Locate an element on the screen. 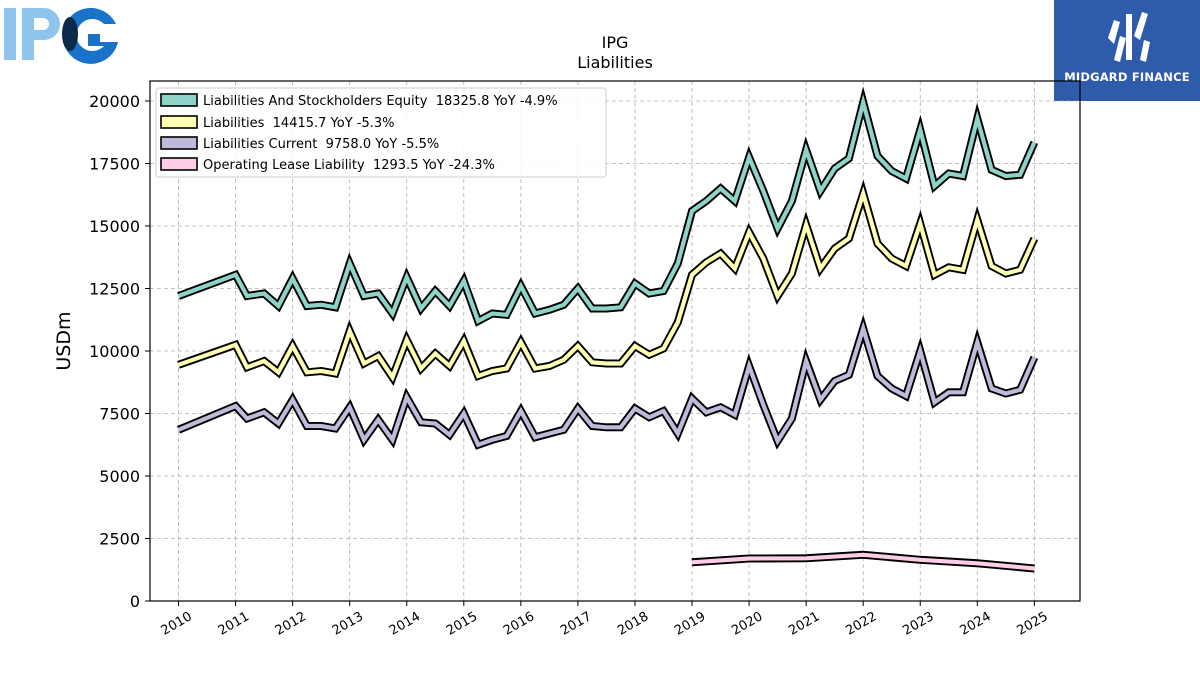  y-tick-label: 20000 is located at coordinates (114, 101).